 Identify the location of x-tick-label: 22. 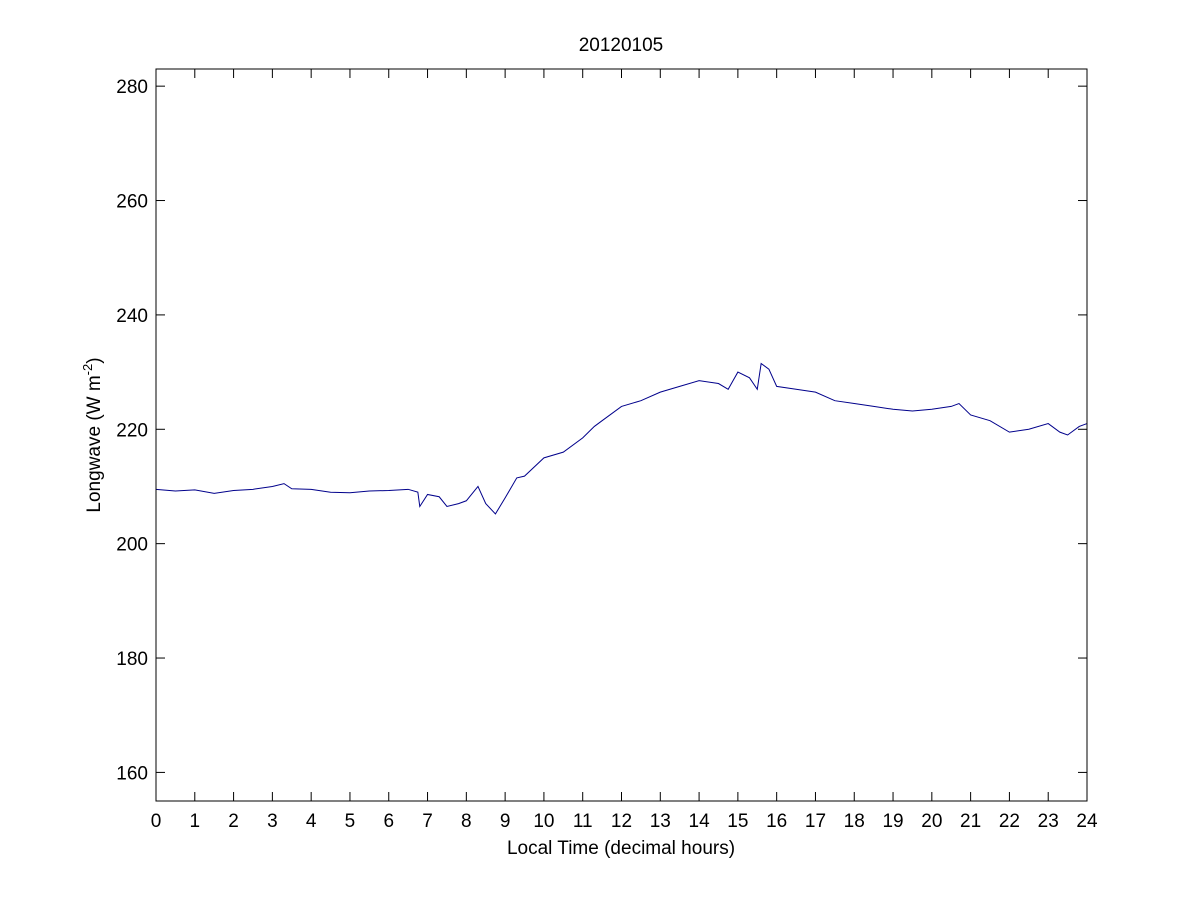
(1009, 821).